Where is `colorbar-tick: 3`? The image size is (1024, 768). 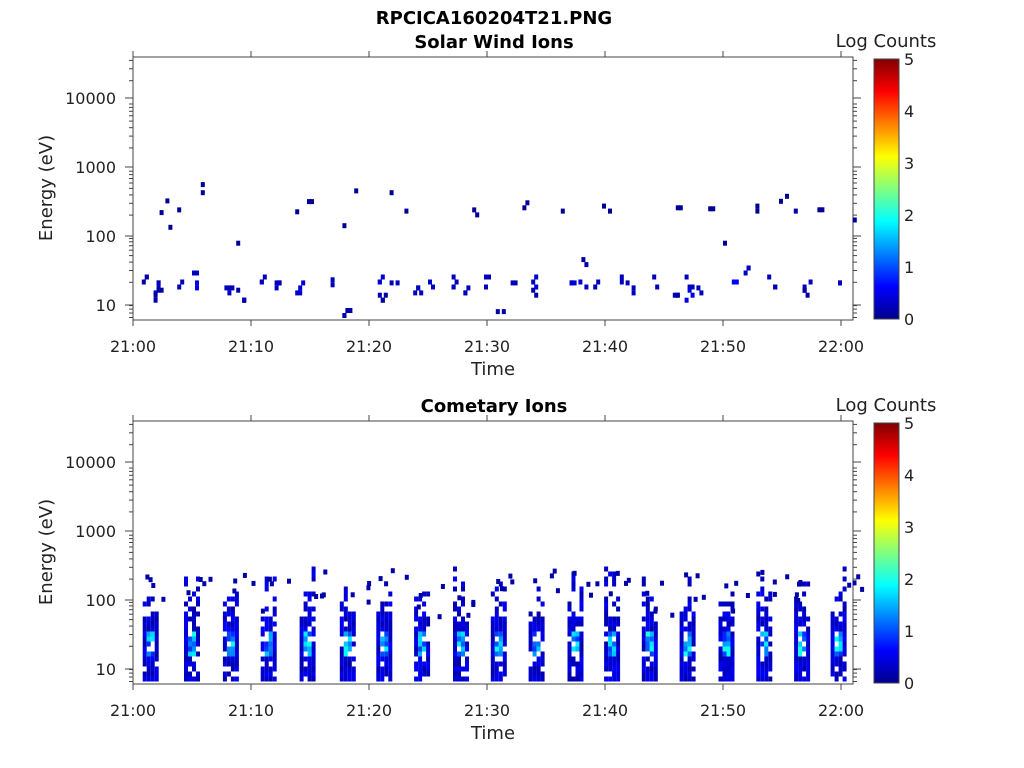 colorbar-tick: 3 is located at coordinates (909, 163).